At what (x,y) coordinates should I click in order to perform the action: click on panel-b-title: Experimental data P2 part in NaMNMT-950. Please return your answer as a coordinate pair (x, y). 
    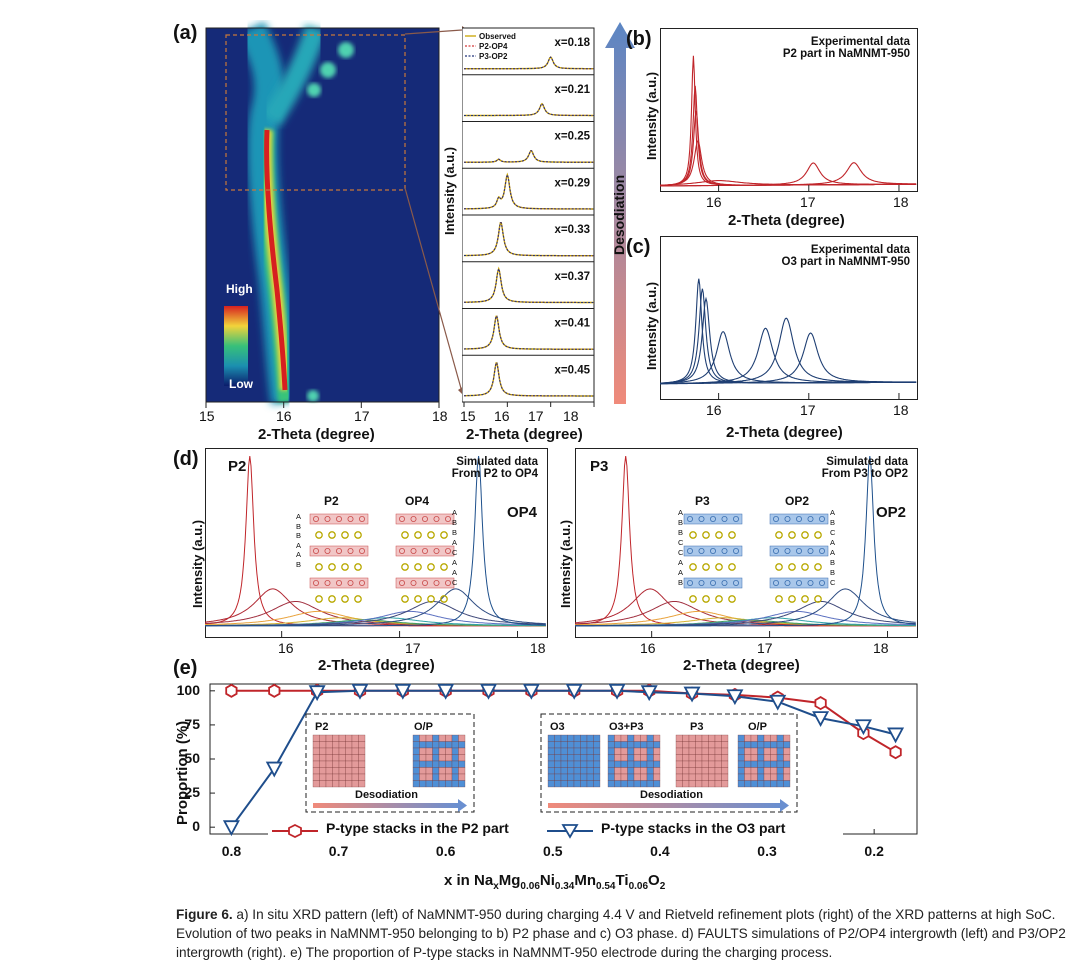
    Looking at the image, I should click on (846, 48).